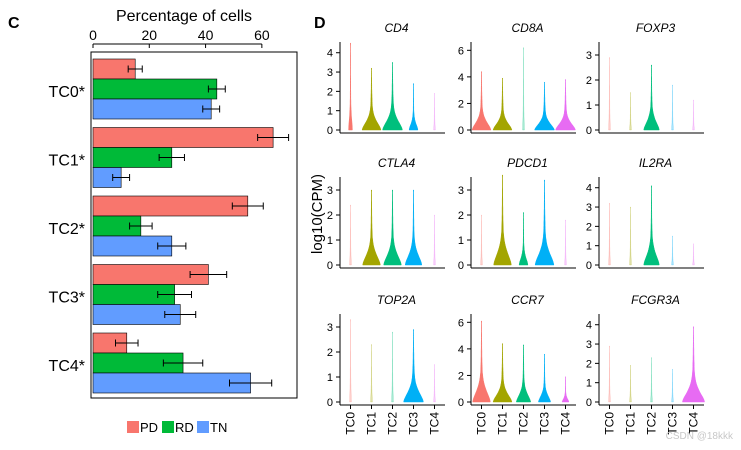  Describe the element at coordinates (693, 364) in the screenshot. I see `violin-fcgr3a-tc4` at that location.